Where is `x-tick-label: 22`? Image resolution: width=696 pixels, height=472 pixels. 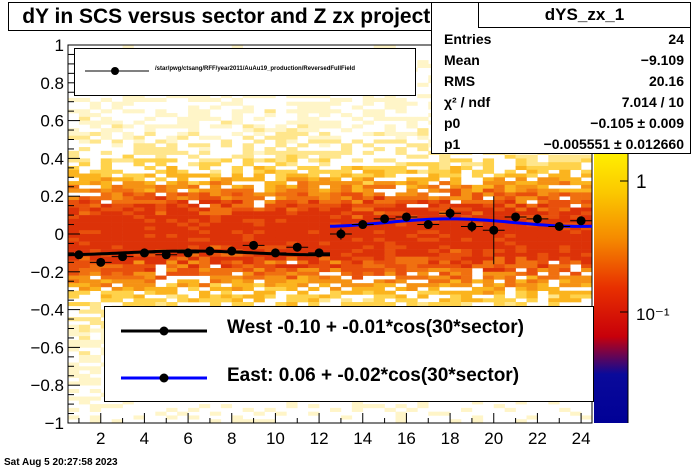 x-tick-label: 22 is located at coordinates (537, 438).